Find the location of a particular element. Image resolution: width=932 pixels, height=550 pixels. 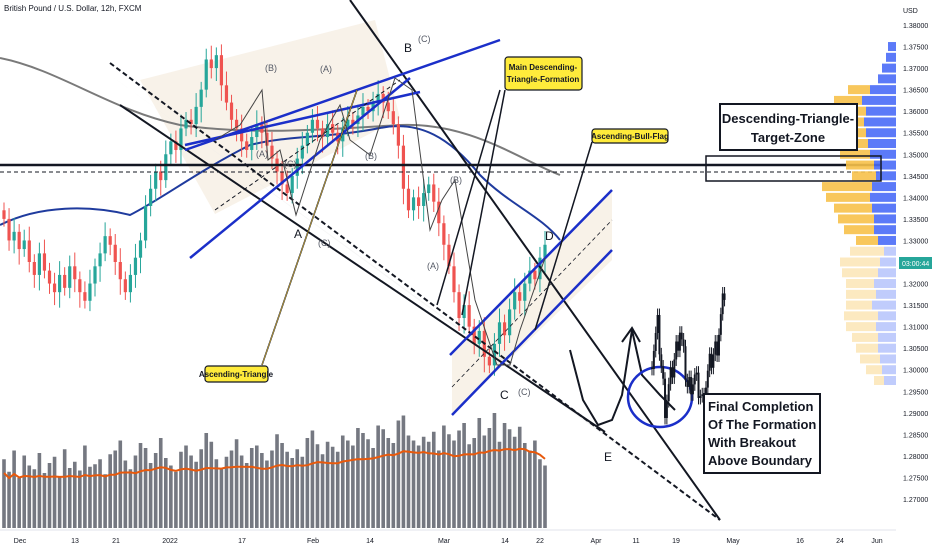

time-tick-label: Feb is located at coordinates (313, 541).